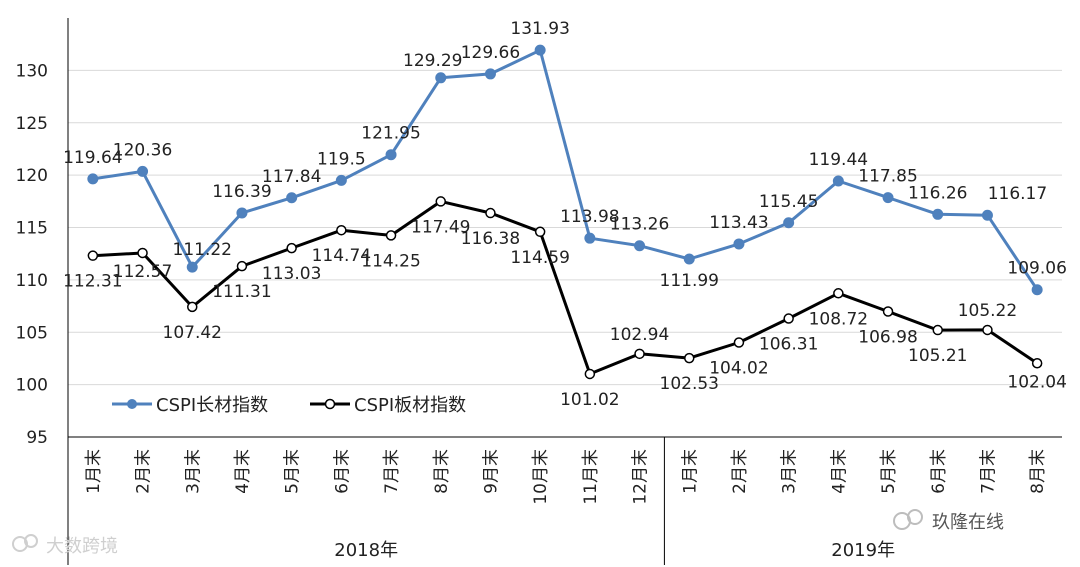 The width and height of the screenshot is (1080, 567). What do you see at coordinates (366, 550) in the screenshot?
I see `x-group-label: 2018年` at bounding box center [366, 550].